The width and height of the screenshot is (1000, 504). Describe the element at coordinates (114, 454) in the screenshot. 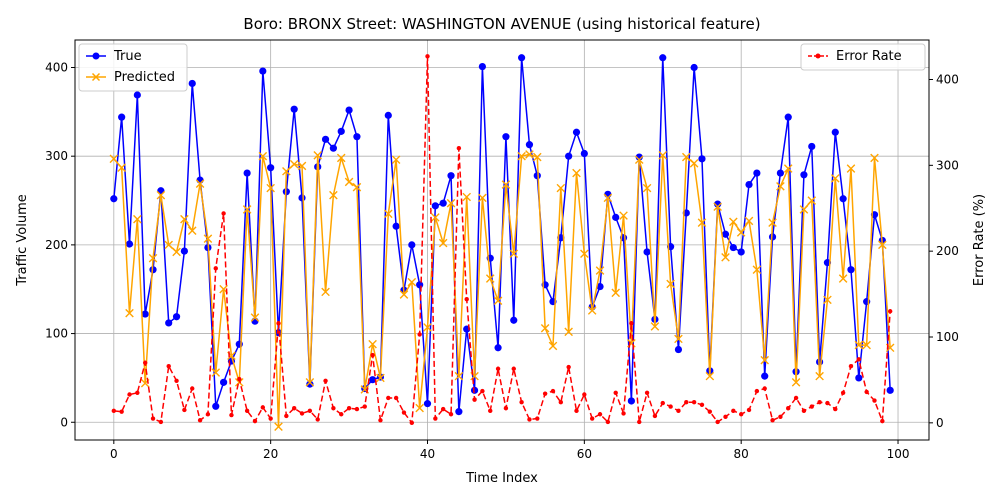

I see `x-tick-label: 0` at that location.